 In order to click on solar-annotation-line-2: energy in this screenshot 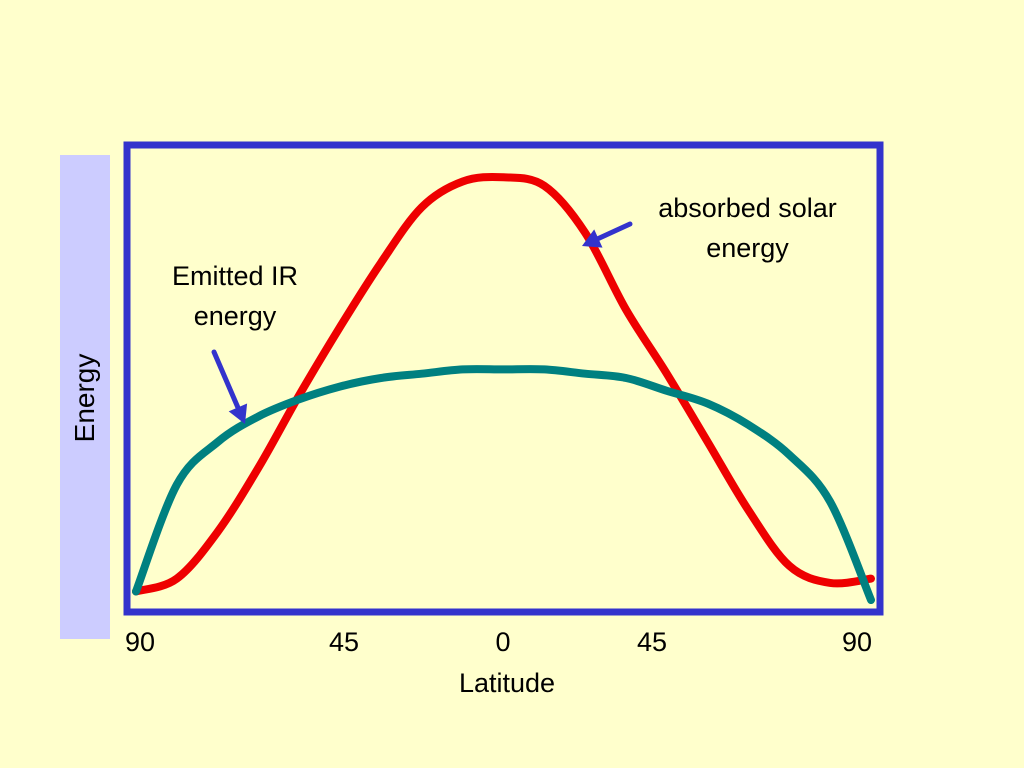, I will do `click(747, 248)`.